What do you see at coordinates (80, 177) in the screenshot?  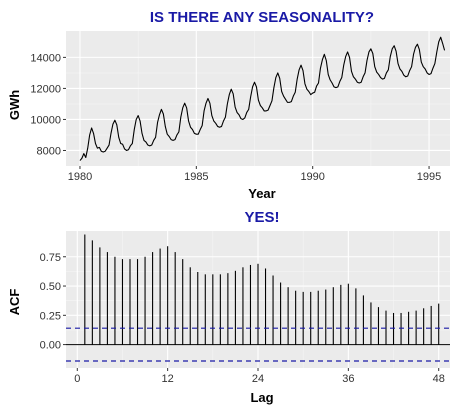 I see `top-x-tick-label: 1980` at bounding box center [80, 177].